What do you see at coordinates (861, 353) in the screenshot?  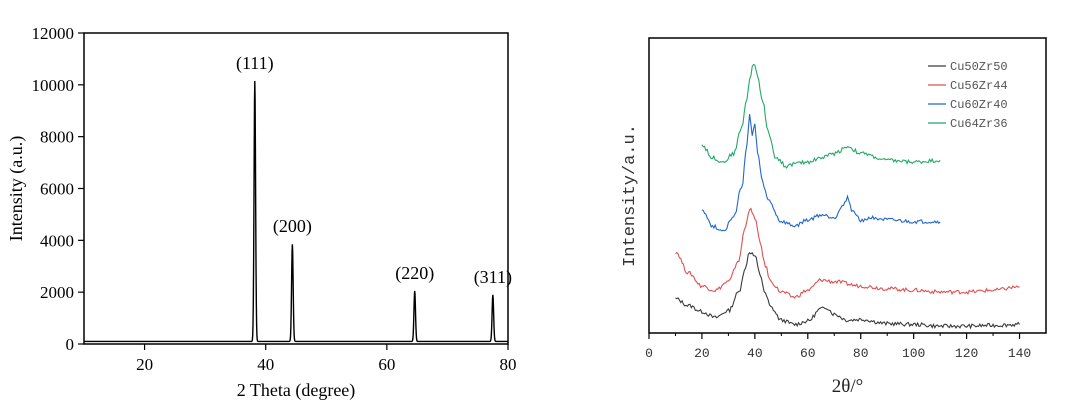 I see `right-x-tick-label: 80` at bounding box center [861, 353].